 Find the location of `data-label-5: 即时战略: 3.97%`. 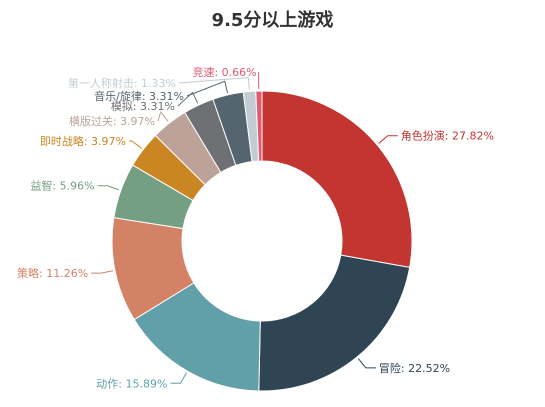

data-label-5: 即时战略: 3.97% is located at coordinates (83, 141).